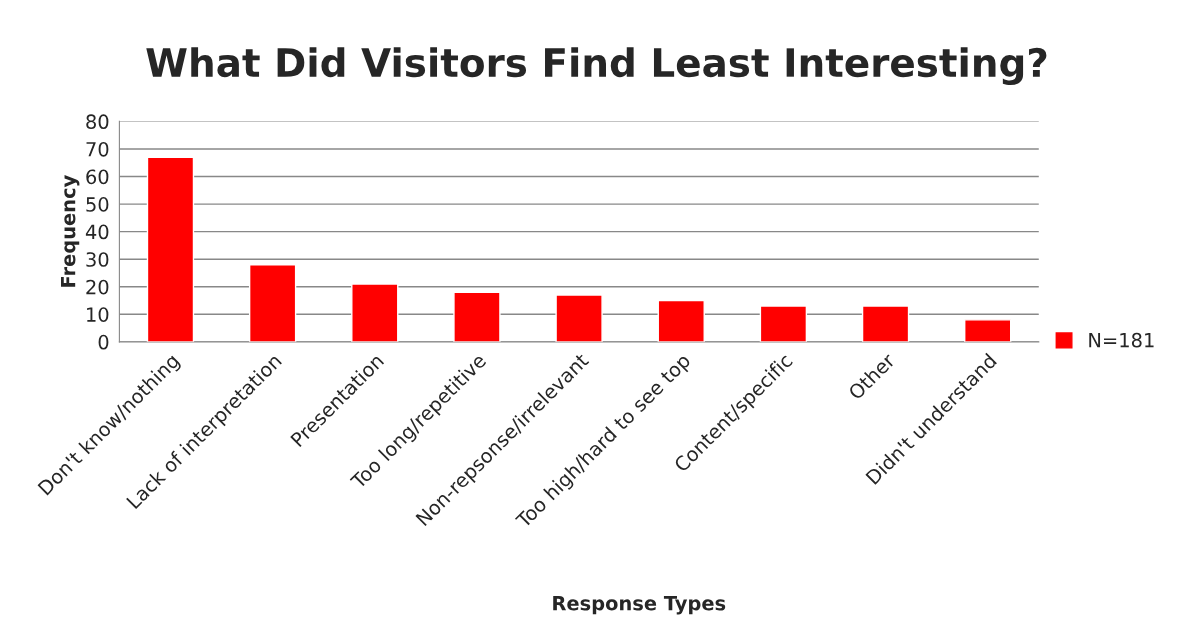 The width and height of the screenshot is (1194, 639). I want to click on y-tick-label: 60, so click(97, 177).